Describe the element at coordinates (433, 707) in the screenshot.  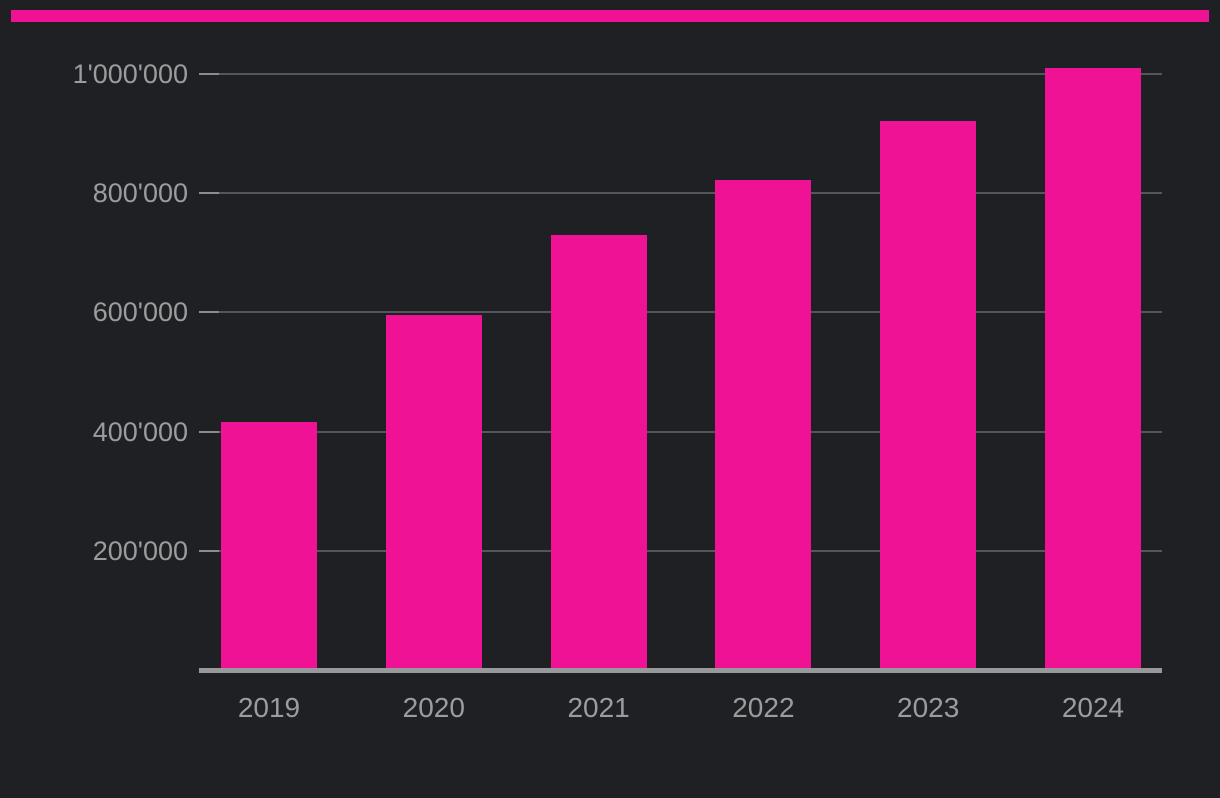
I see `x-axis-label: 2020` at that location.